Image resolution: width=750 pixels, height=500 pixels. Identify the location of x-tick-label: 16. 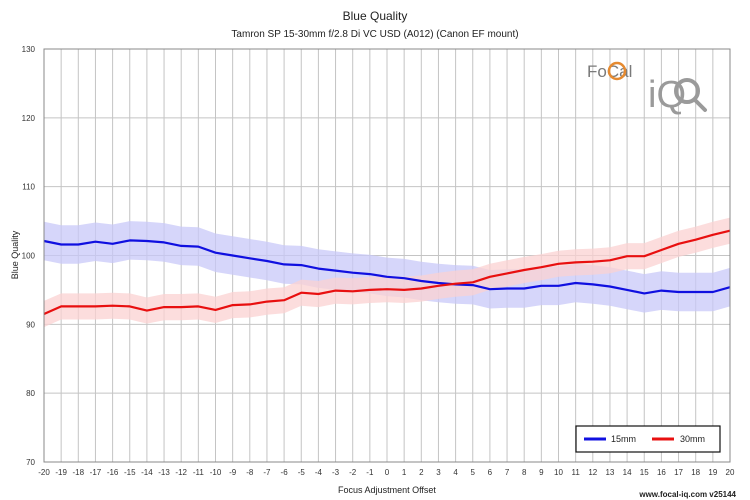
(661, 472).